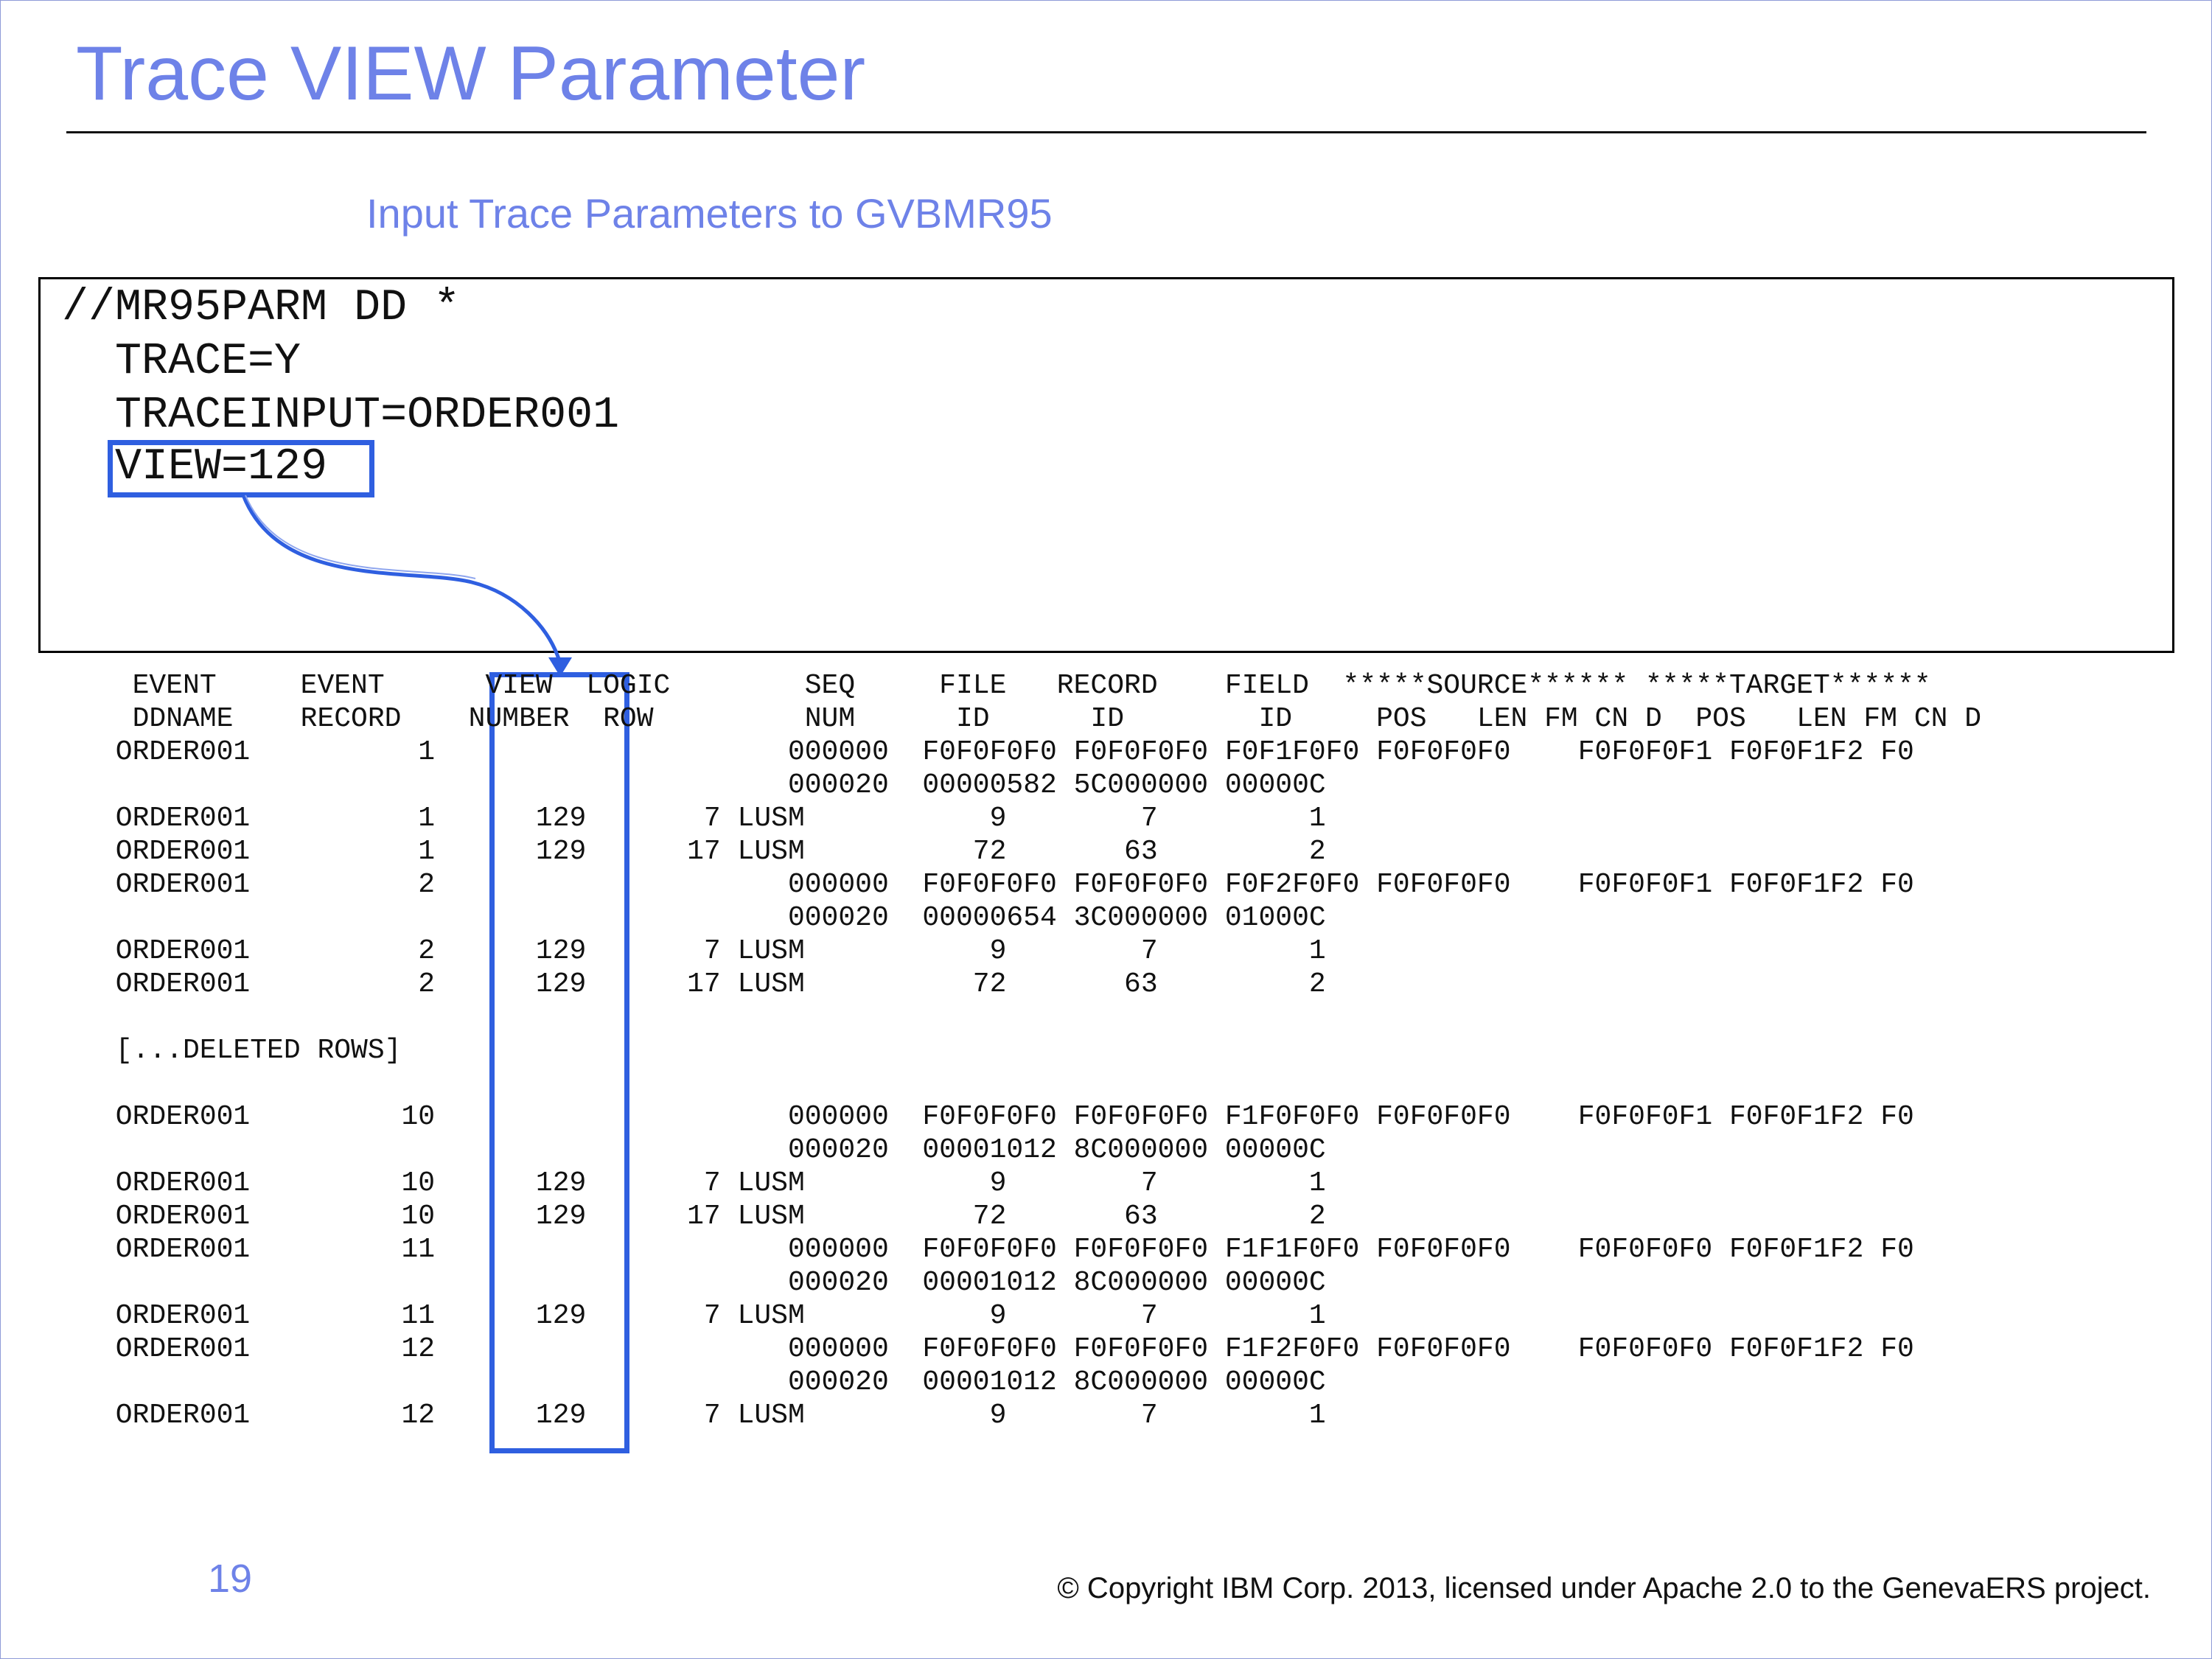 The width and height of the screenshot is (2212, 1659). I want to click on slide-title: Trace VIEW Parameter, so click(471, 73).